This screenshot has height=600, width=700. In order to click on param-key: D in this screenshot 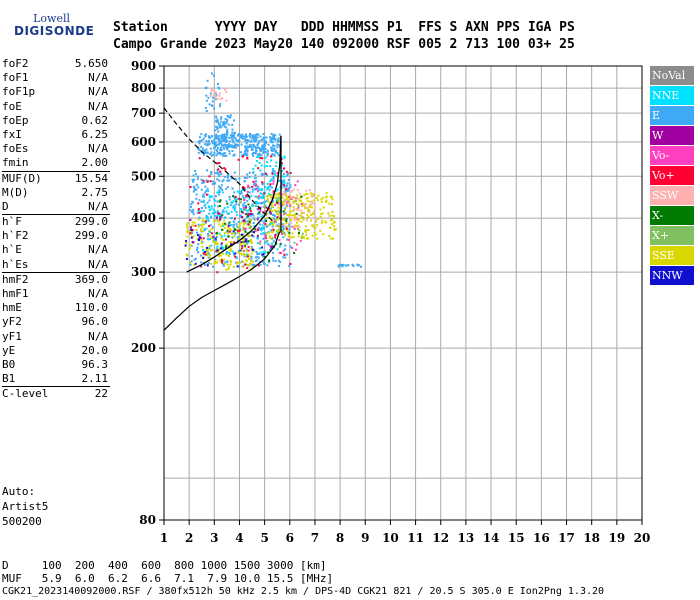, I will do `click(5, 206)`.